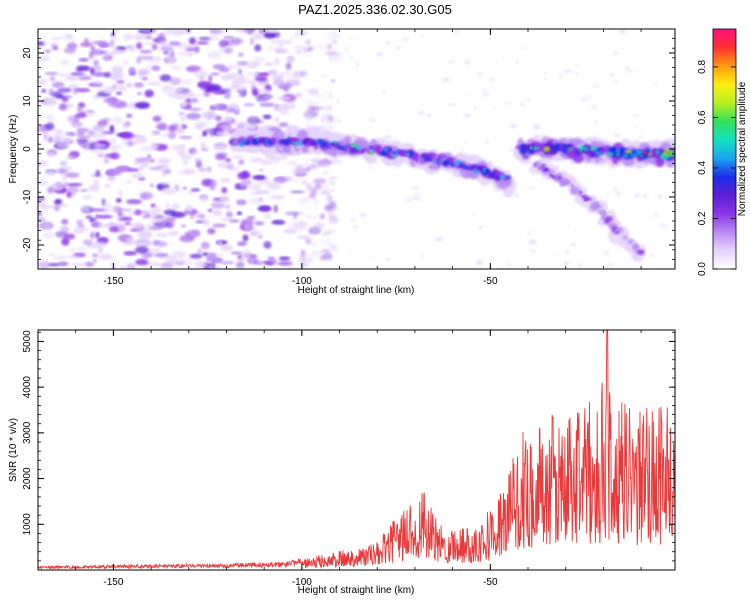  I want to click on y-tick-label: 3000, so click(27, 432).